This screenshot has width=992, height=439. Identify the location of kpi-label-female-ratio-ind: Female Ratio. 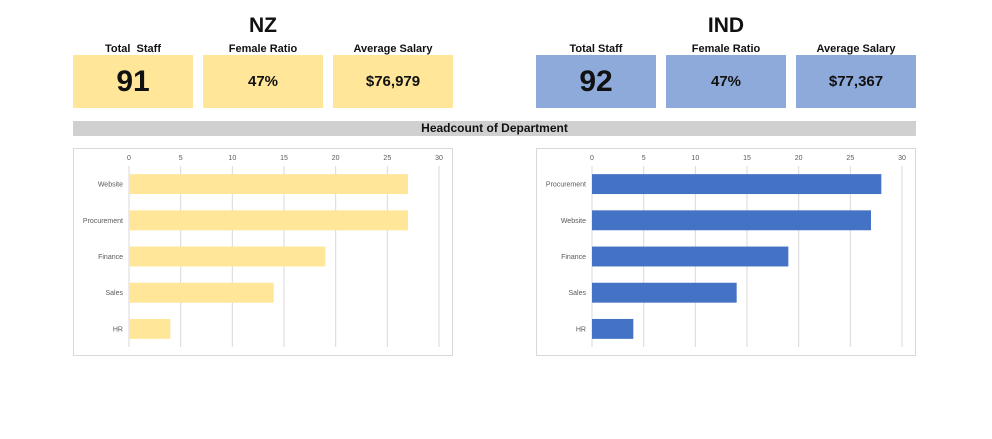
(726, 49).